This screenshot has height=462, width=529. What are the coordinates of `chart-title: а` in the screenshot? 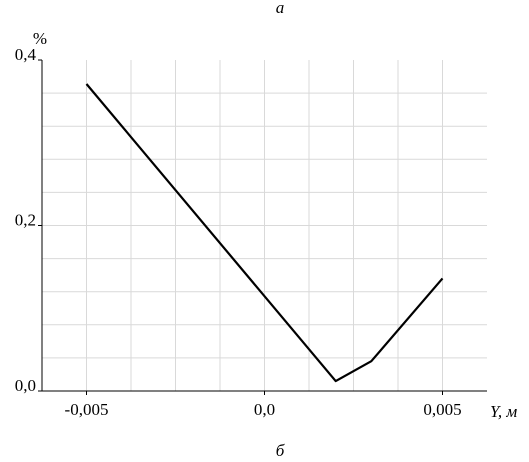 It's located at (280, 8).